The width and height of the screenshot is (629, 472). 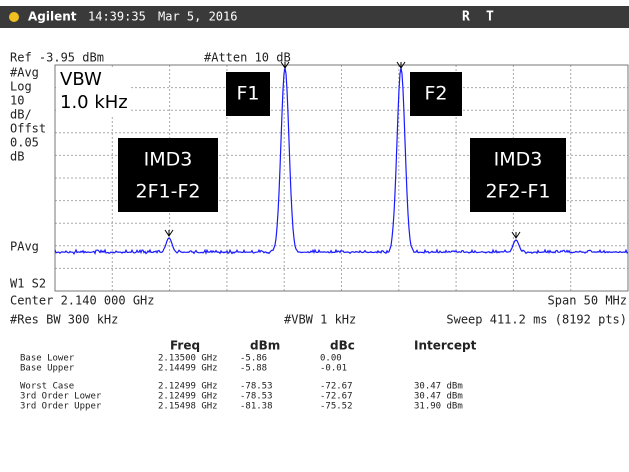 I want to click on scale-label: dB, so click(x=17, y=157).